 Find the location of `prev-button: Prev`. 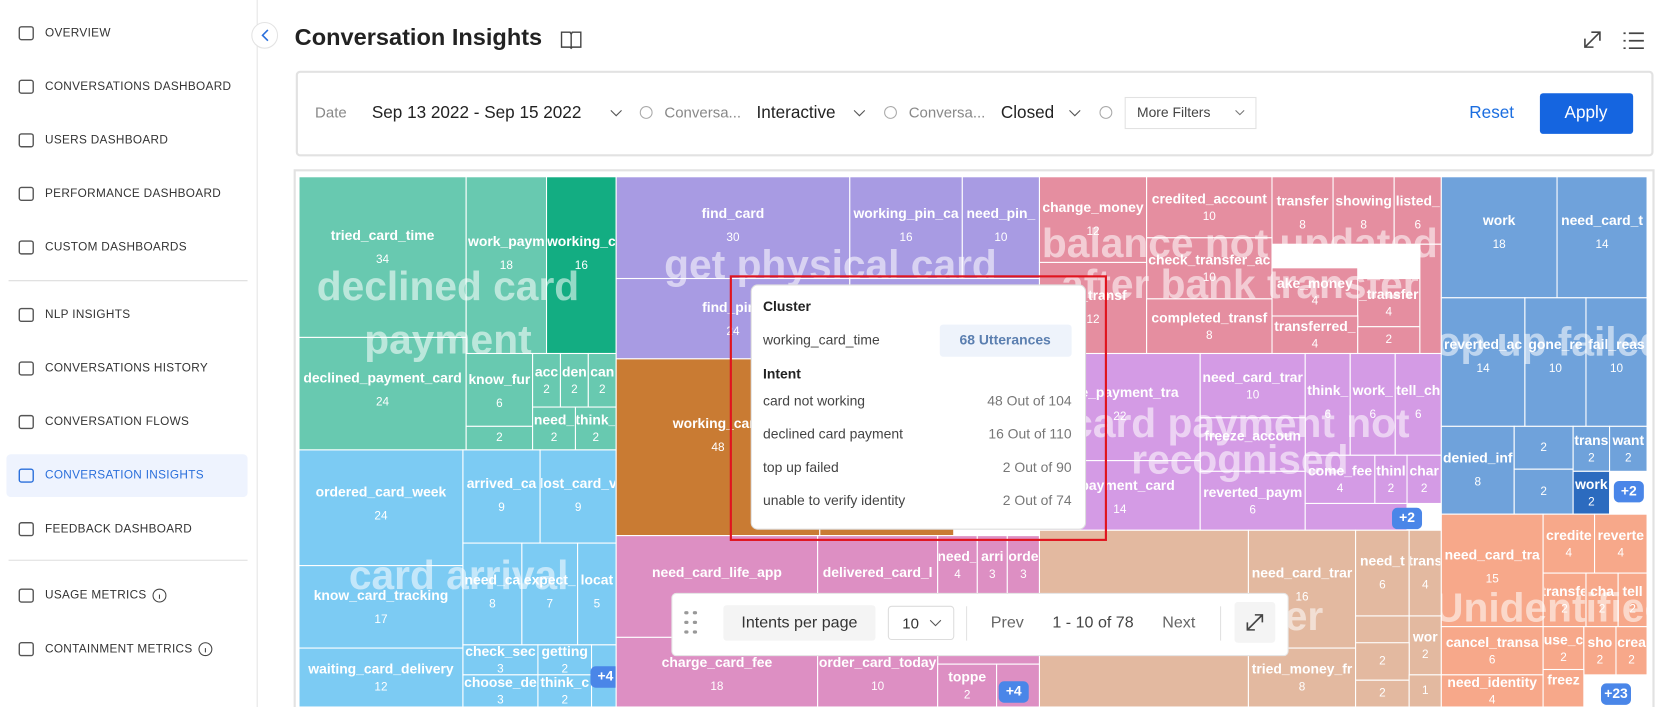

prev-button: Prev is located at coordinates (1007, 623).